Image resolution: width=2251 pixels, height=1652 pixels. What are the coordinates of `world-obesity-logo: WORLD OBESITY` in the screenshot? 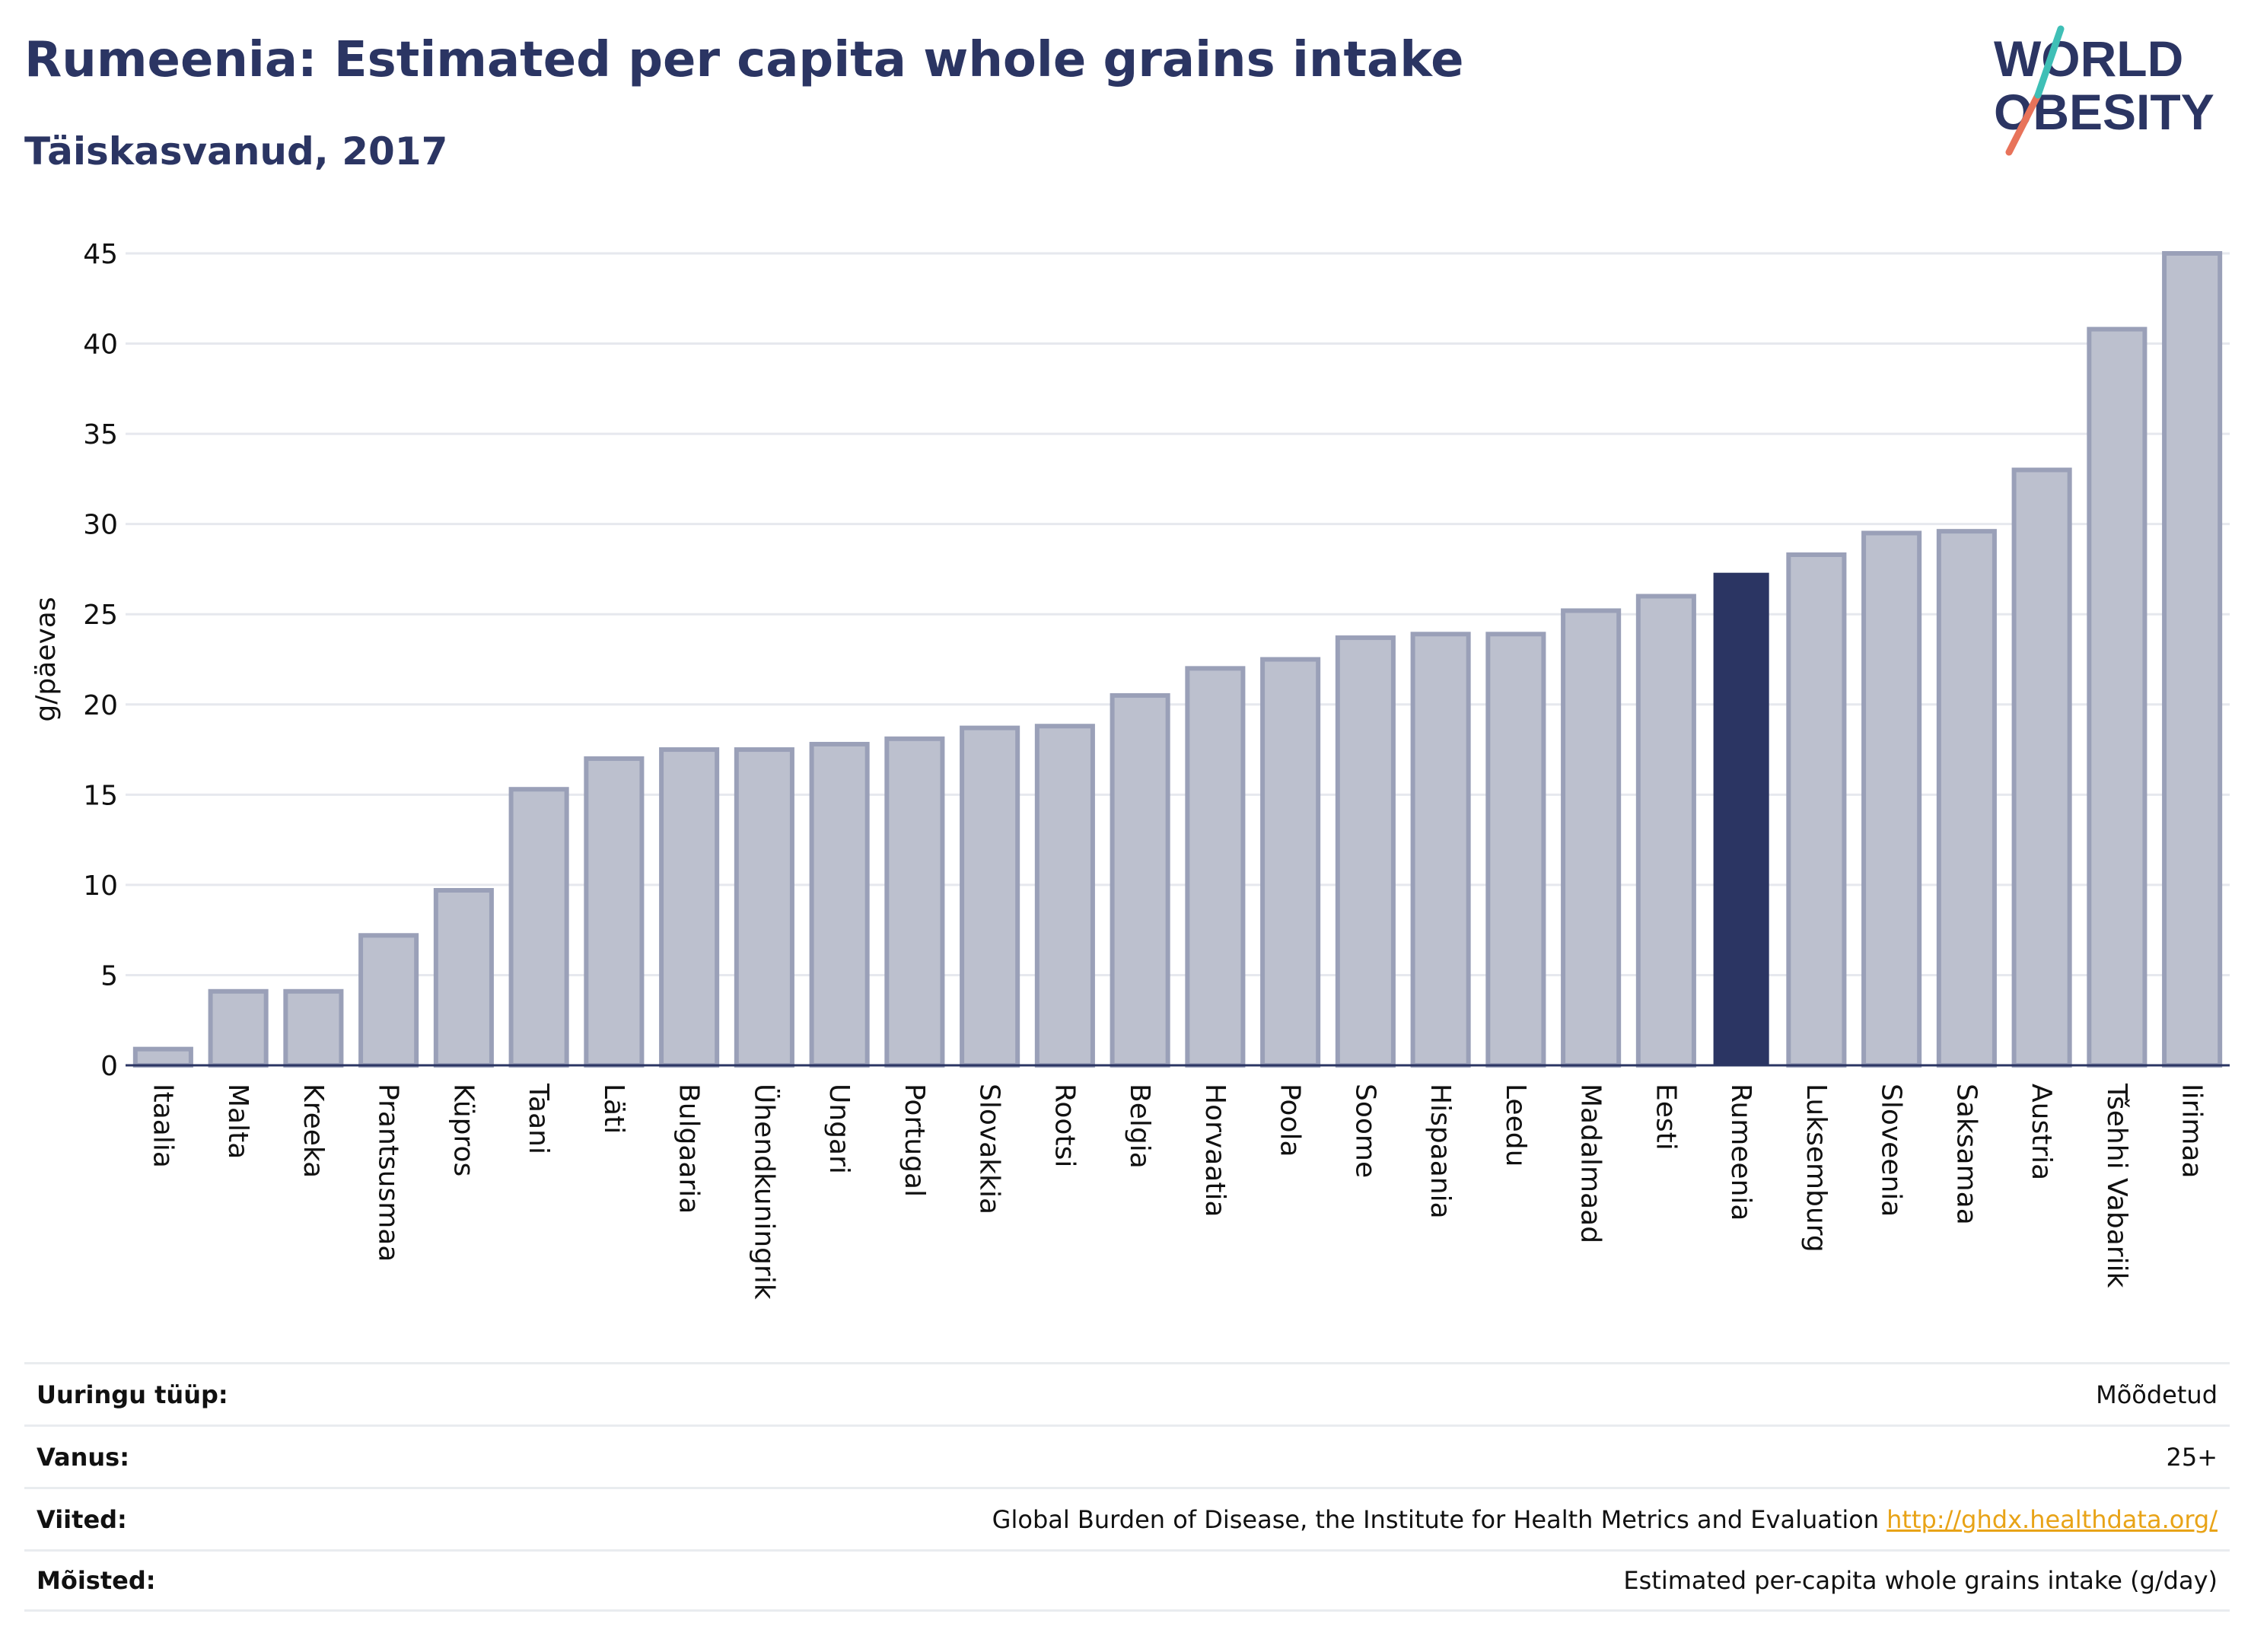 It's located at (2104, 90).